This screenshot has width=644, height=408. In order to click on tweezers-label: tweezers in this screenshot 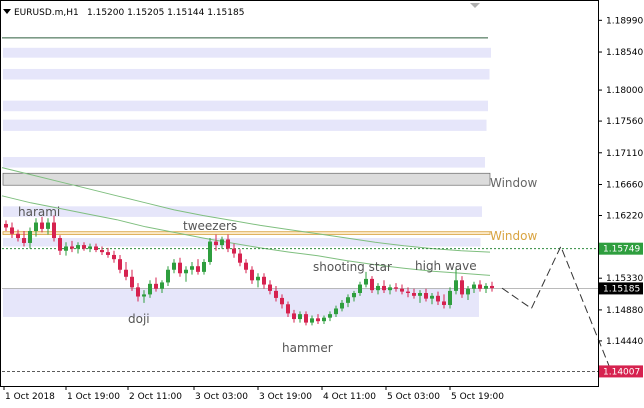, I will do `click(210, 226)`.